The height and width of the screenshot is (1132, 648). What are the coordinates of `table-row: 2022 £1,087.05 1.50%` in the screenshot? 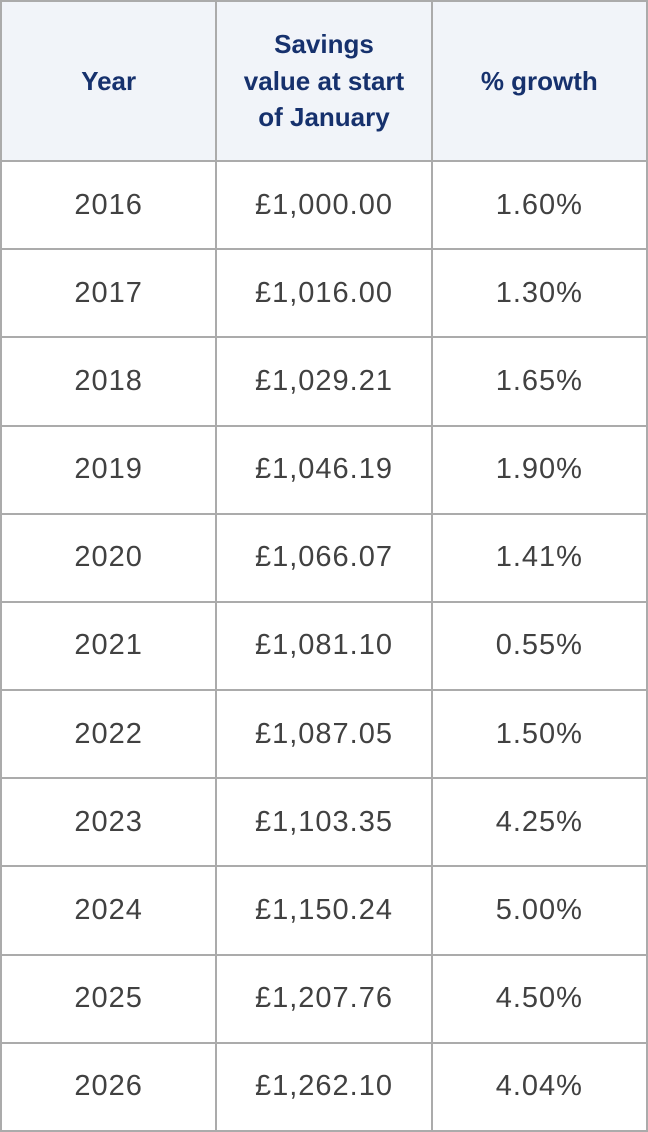 It's located at (324, 734).